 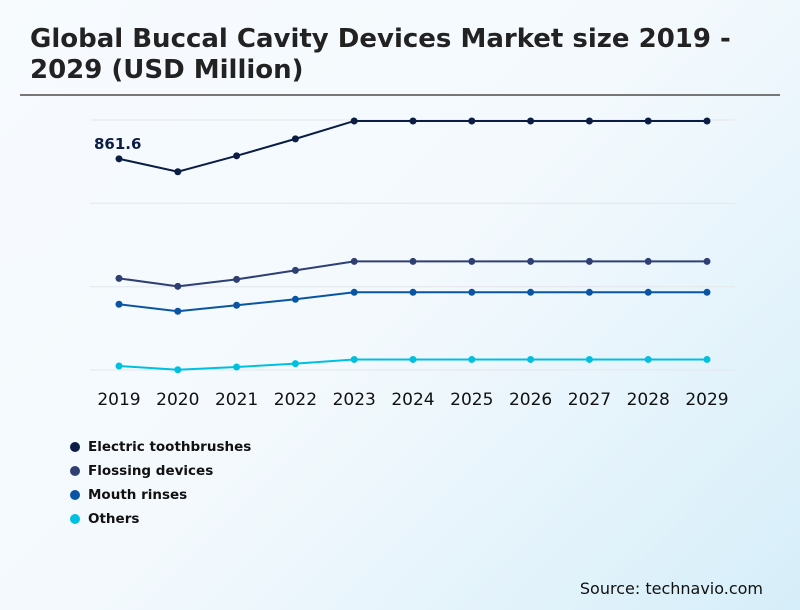 I want to click on x-tick-label: 2022, so click(x=295, y=400).